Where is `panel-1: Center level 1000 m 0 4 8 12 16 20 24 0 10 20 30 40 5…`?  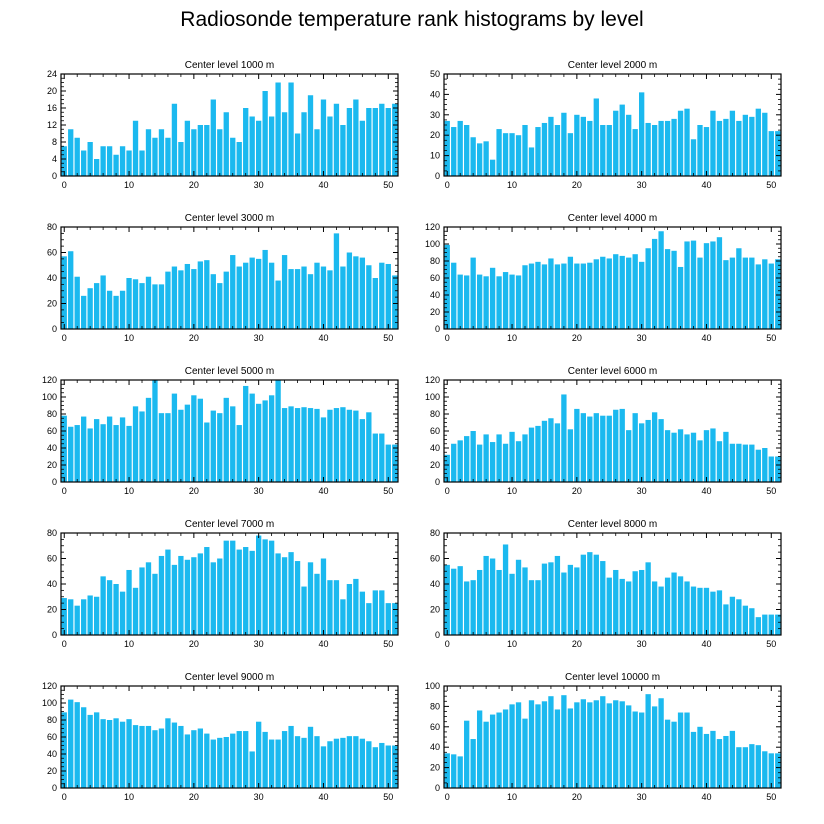 panel-1: Center level 1000 m 0 4 8 12 16 20 24 0 10 20 30 40 5… is located at coordinates (223, 125).